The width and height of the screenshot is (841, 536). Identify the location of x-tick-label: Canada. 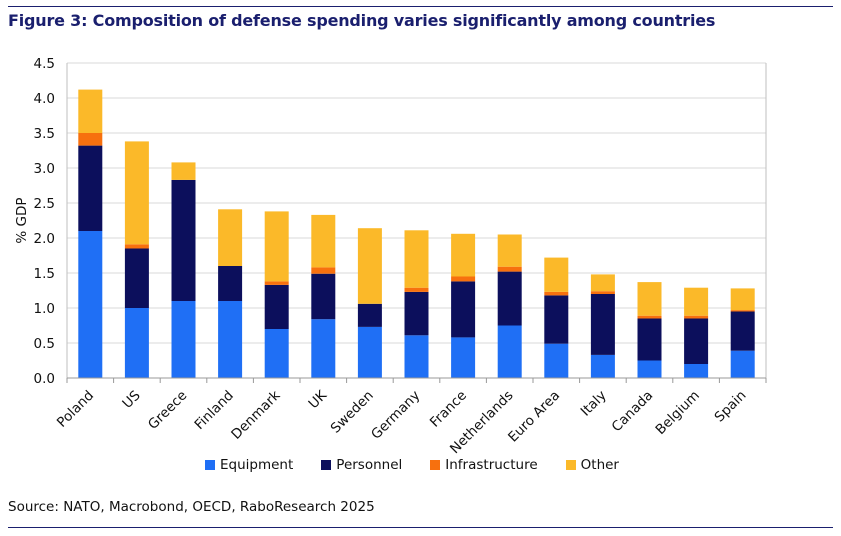
(633, 412).